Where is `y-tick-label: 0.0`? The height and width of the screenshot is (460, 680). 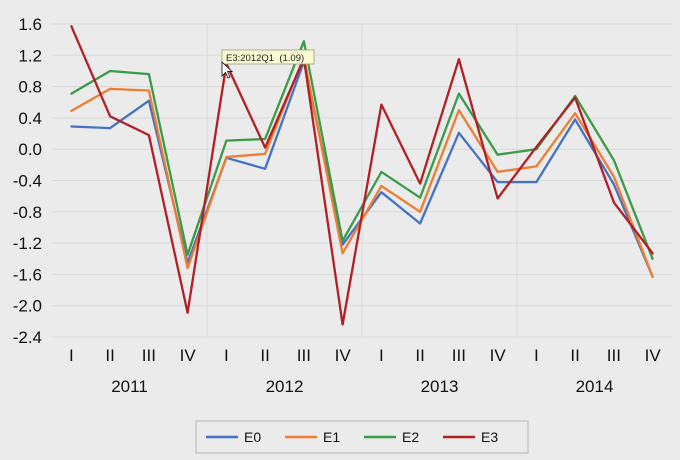 y-tick-label: 0.0 is located at coordinates (30, 149).